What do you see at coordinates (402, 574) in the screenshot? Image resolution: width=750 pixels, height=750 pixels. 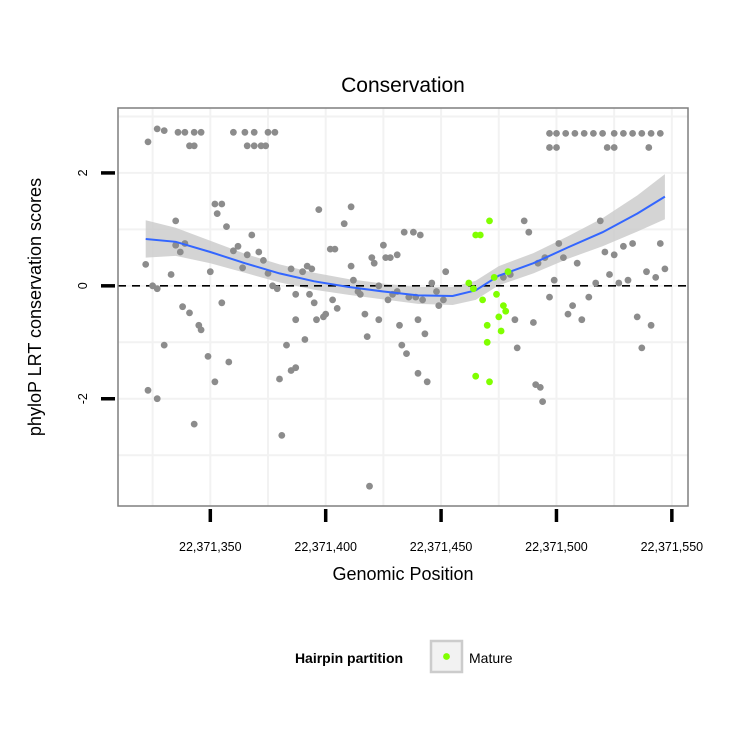 I see `x-axis-title: Genomic Position` at bounding box center [402, 574].